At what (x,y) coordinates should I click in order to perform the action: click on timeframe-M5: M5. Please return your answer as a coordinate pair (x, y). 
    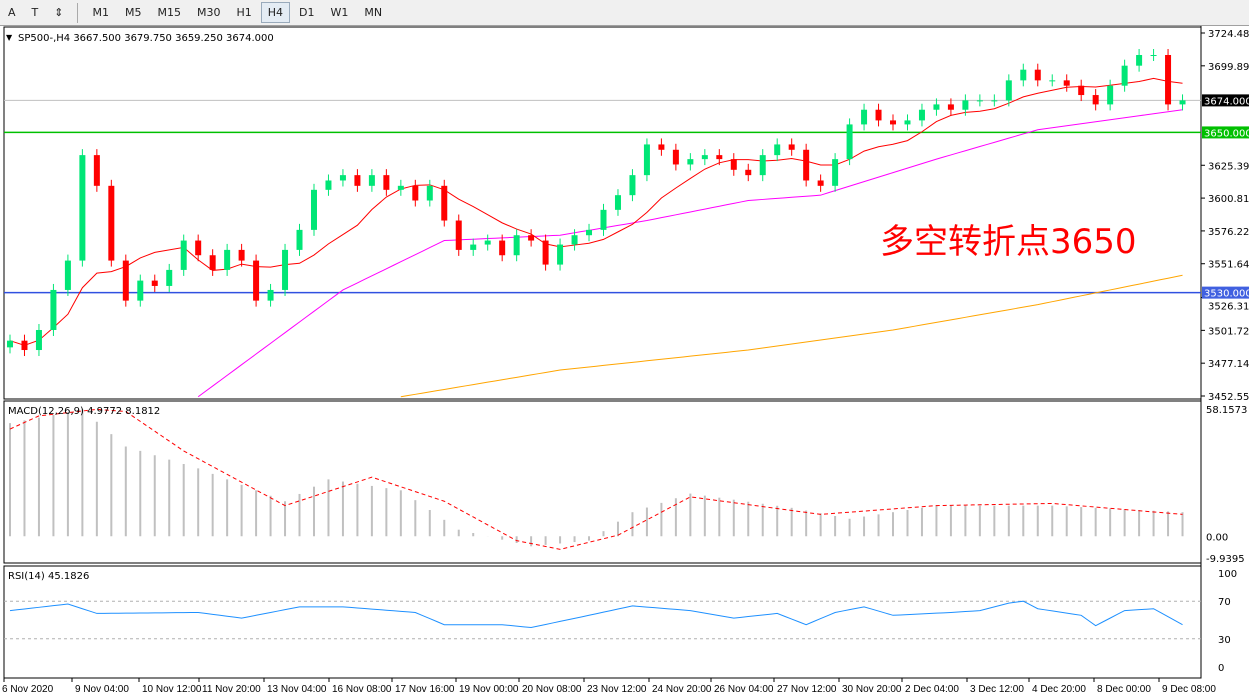
    Looking at the image, I should click on (133, 12).